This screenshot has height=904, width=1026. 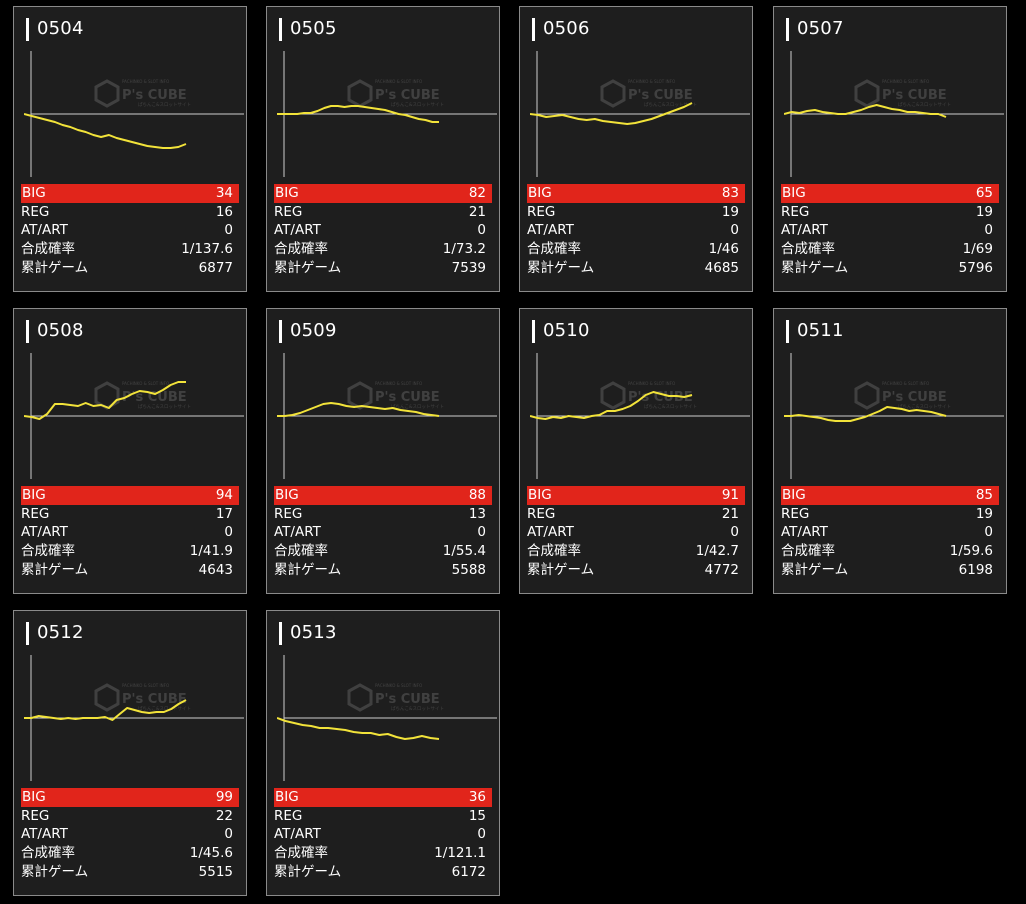 What do you see at coordinates (721, 569) in the screenshot?
I see `stat-value-games: 4772` at bounding box center [721, 569].